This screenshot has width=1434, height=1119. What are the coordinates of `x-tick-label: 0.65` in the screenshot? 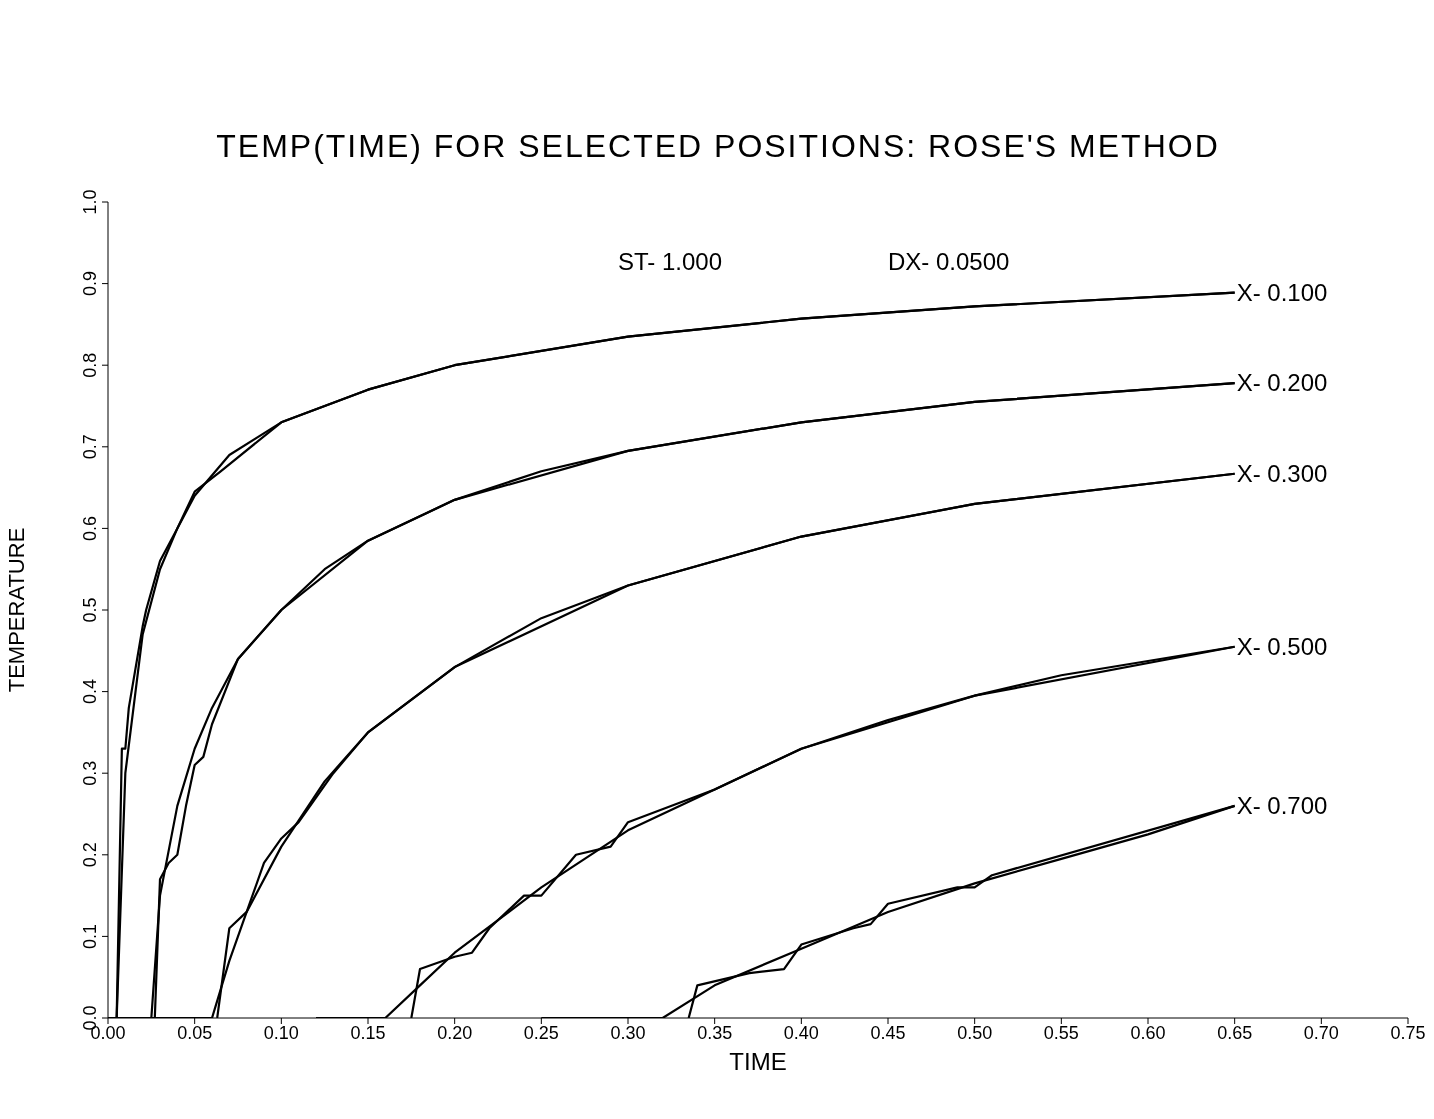 It's located at (1235, 1032).